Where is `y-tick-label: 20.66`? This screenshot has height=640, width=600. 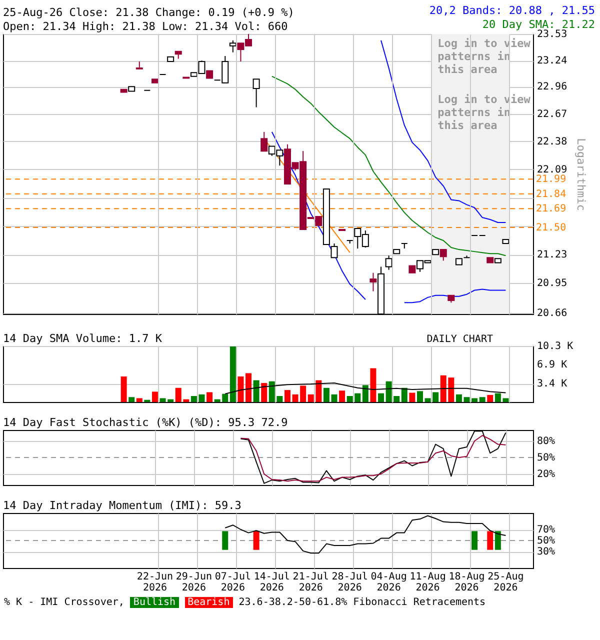 y-tick-label: 20.66 is located at coordinates (552, 313).